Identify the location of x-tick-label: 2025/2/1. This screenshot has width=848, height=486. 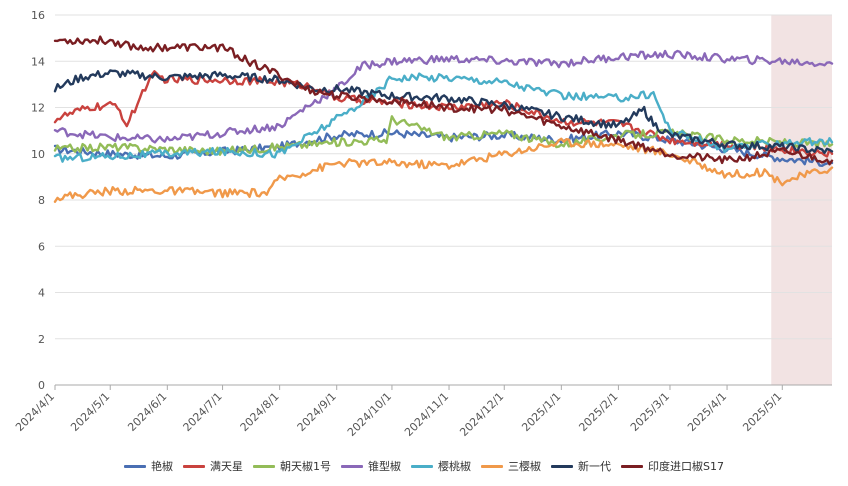
(598, 412).